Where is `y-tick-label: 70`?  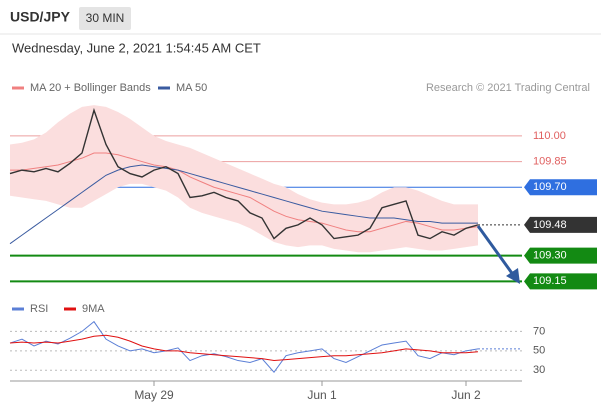
y-tick-label: 70 is located at coordinates (539, 331).